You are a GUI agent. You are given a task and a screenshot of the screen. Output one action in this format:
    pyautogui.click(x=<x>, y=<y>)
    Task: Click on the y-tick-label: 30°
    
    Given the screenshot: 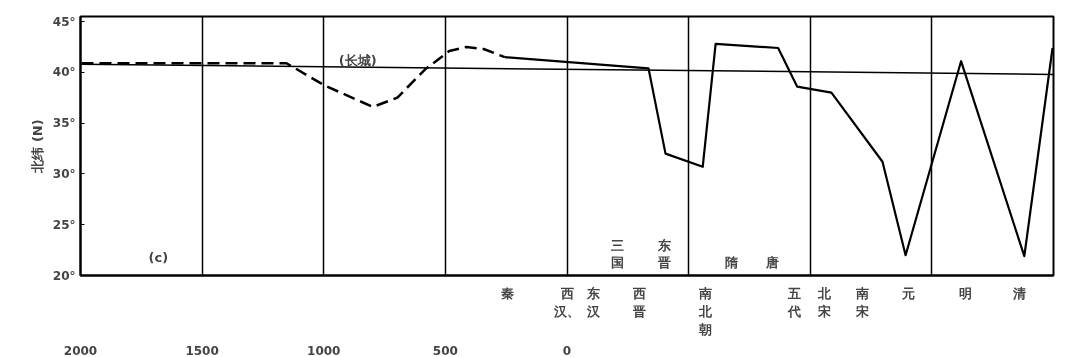 What is the action you would take?
    pyautogui.click(x=64, y=173)
    